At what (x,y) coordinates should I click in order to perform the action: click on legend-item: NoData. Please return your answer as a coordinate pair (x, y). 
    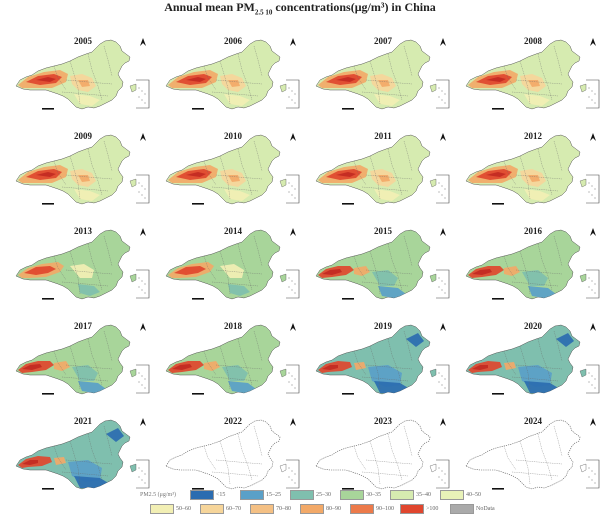
    Looking at the image, I should click on (472, 509).